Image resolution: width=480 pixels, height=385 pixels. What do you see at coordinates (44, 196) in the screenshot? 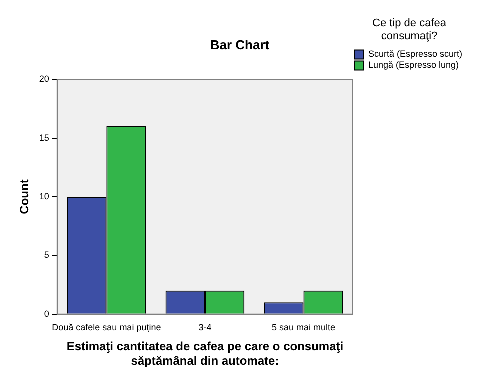
I see `y-tick-label: 10` at bounding box center [44, 196].